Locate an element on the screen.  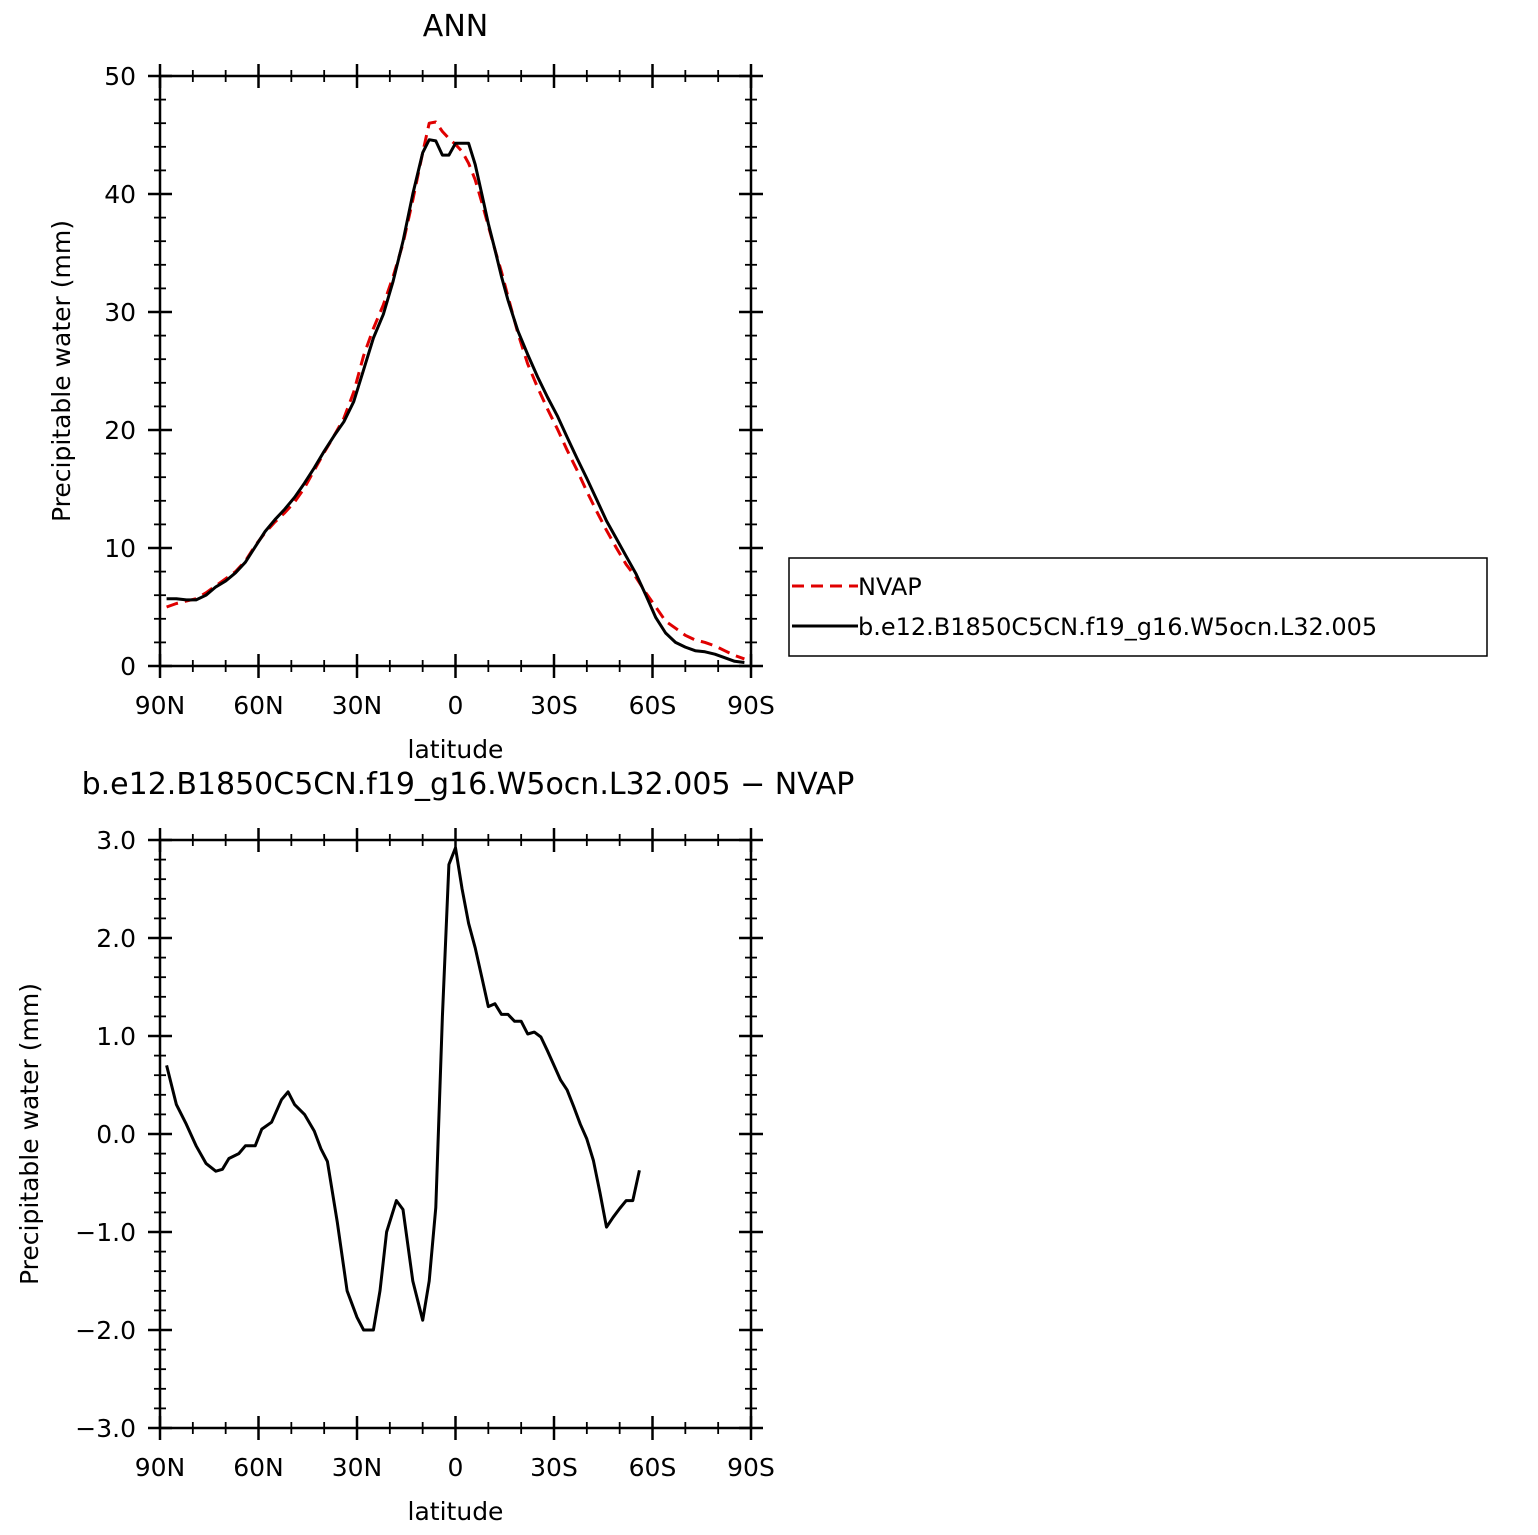
y-tick-label: 0 is located at coordinates (128, 666).